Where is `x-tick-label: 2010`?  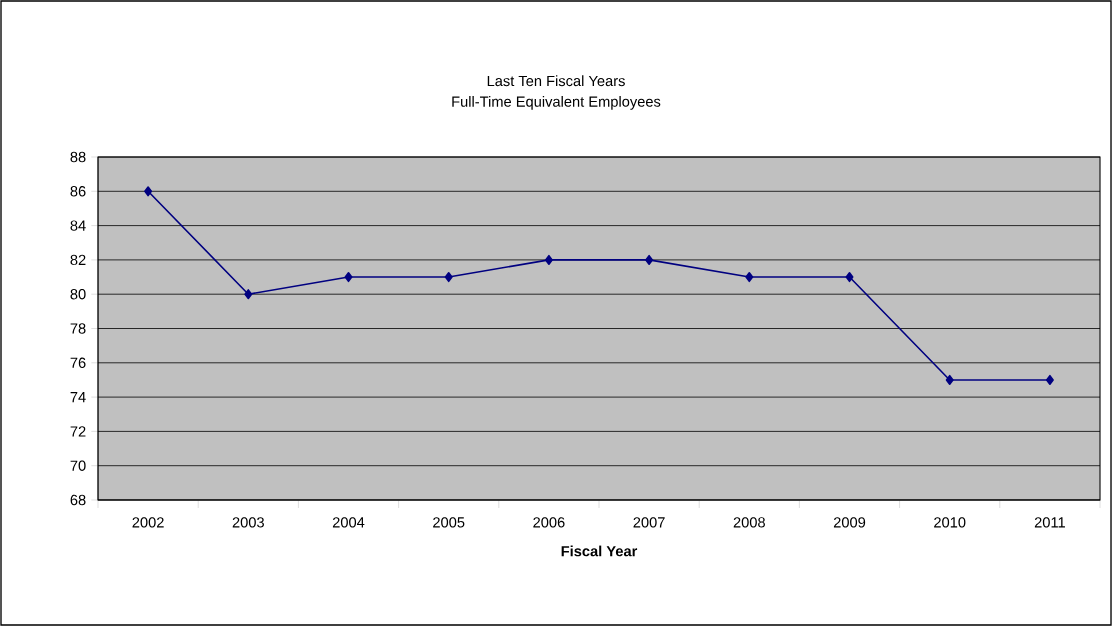
x-tick-label: 2010 is located at coordinates (950, 522).